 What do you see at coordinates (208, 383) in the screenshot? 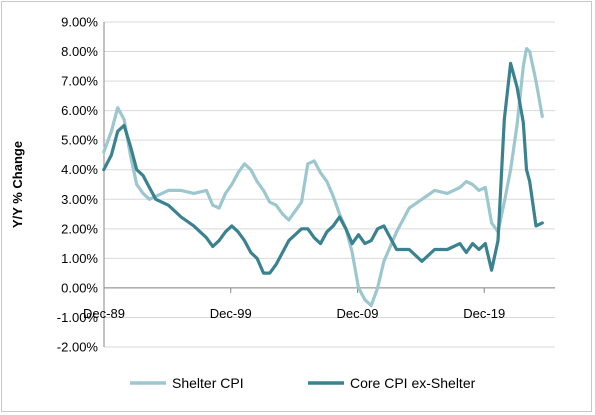
I see `legend-label: Shelter CPI` at bounding box center [208, 383].